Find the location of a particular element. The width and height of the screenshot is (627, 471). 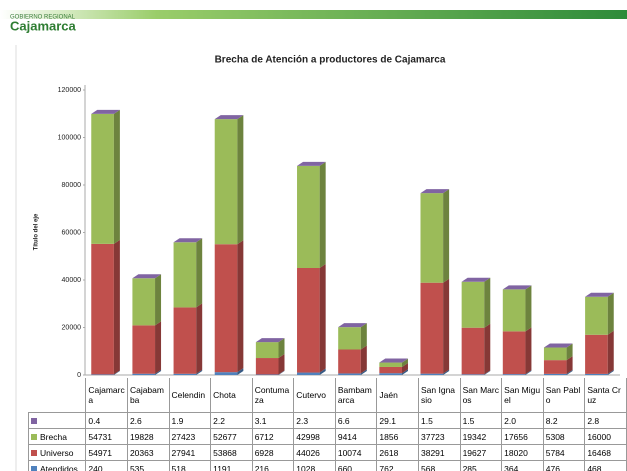

data-label: 2.8 is located at coordinates (605, 420).